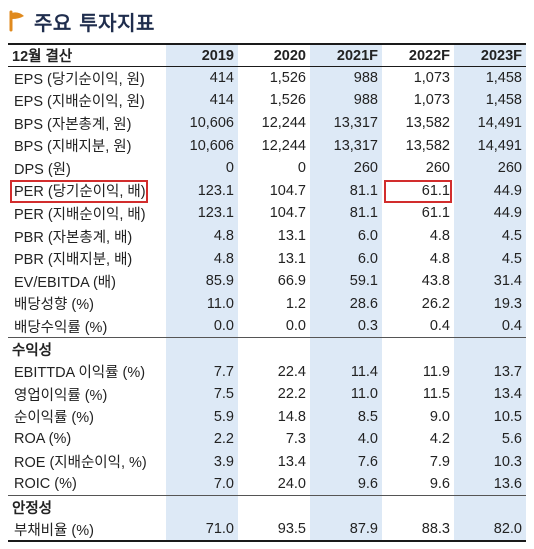 The image size is (534, 549). Describe the element at coordinates (80, 192) in the screenshot. I see `row-label: PER (당기순이익, 배)` at that location.